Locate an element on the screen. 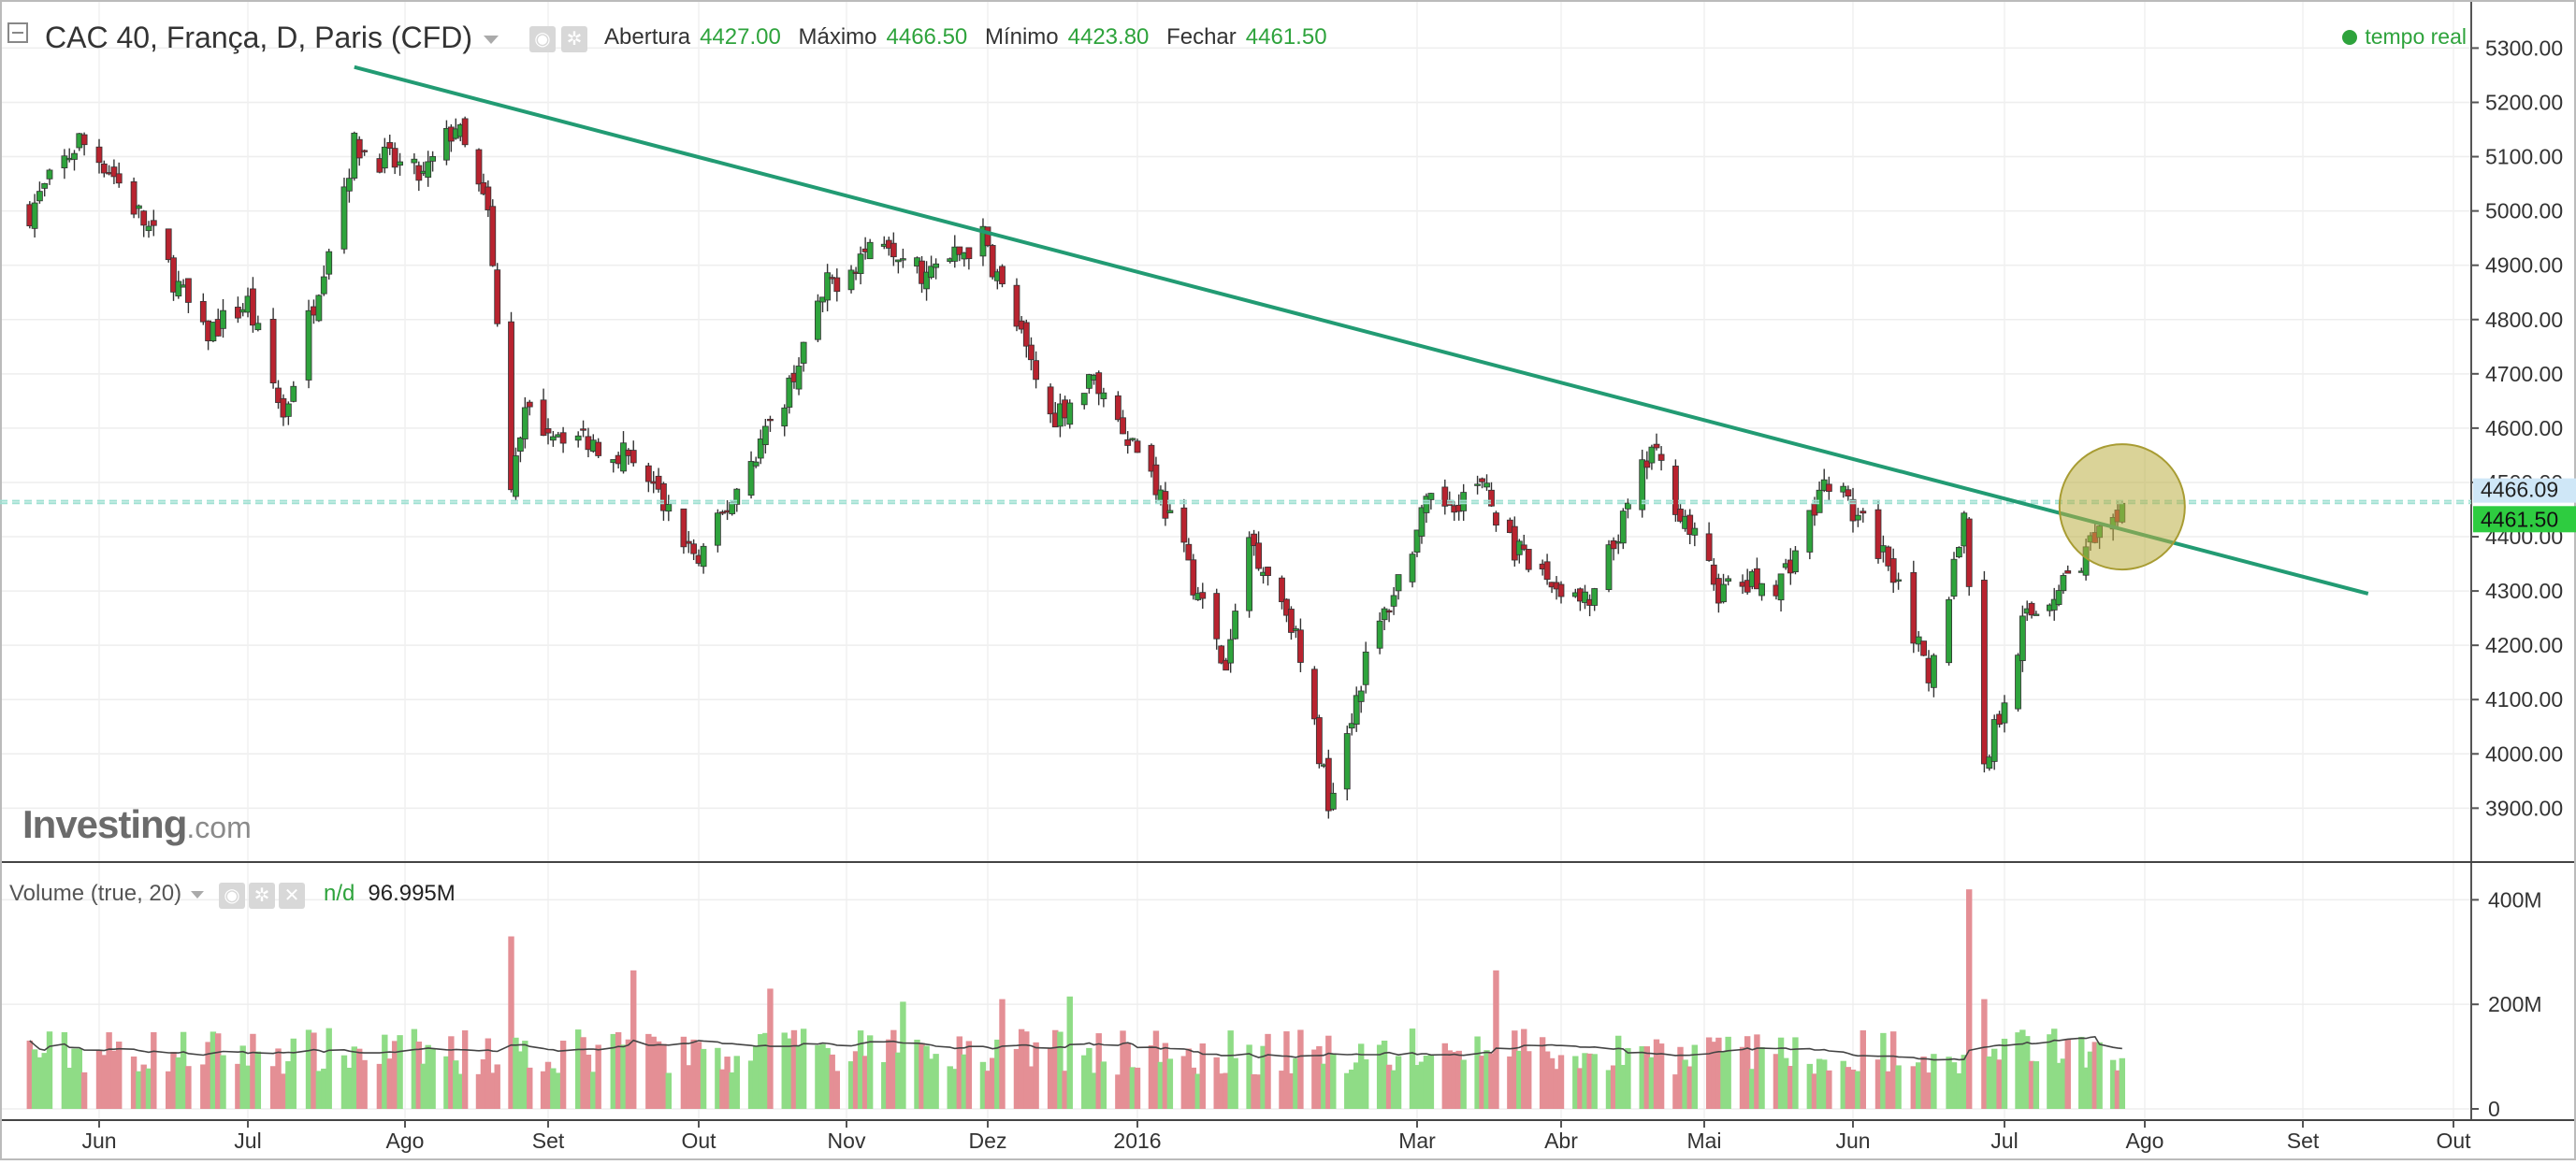 The height and width of the screenshot is (1165, 2576). time-tick-label: 2016 is located at coordinates (1137, 1141).